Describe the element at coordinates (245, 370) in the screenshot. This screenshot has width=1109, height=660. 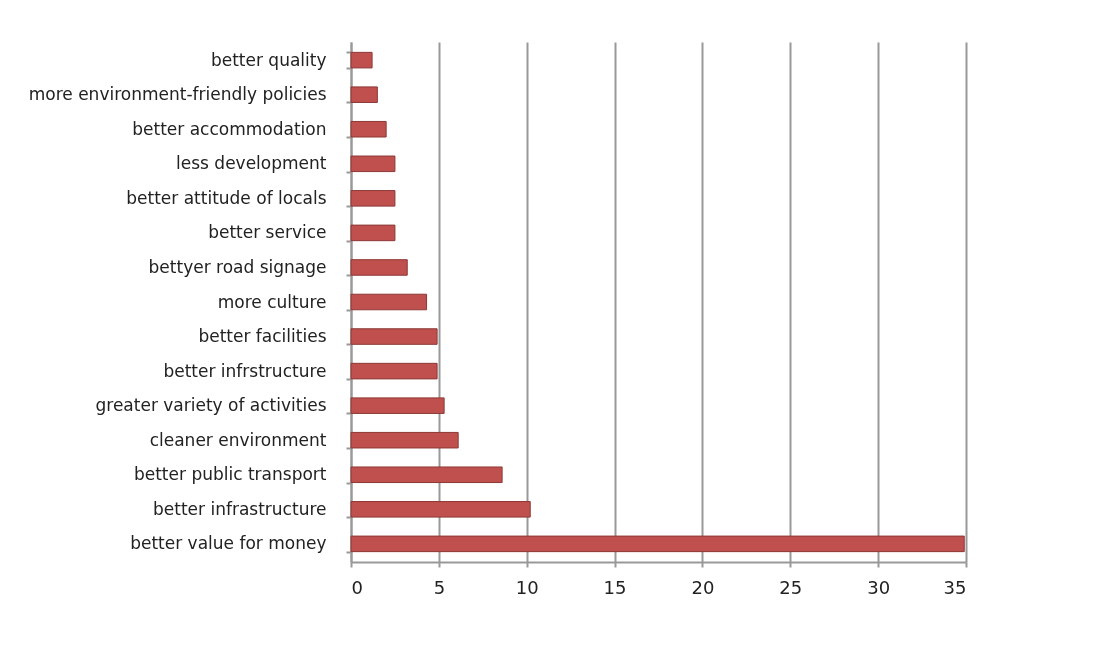
I see `y-tick-label: better infrstructure` at that location.